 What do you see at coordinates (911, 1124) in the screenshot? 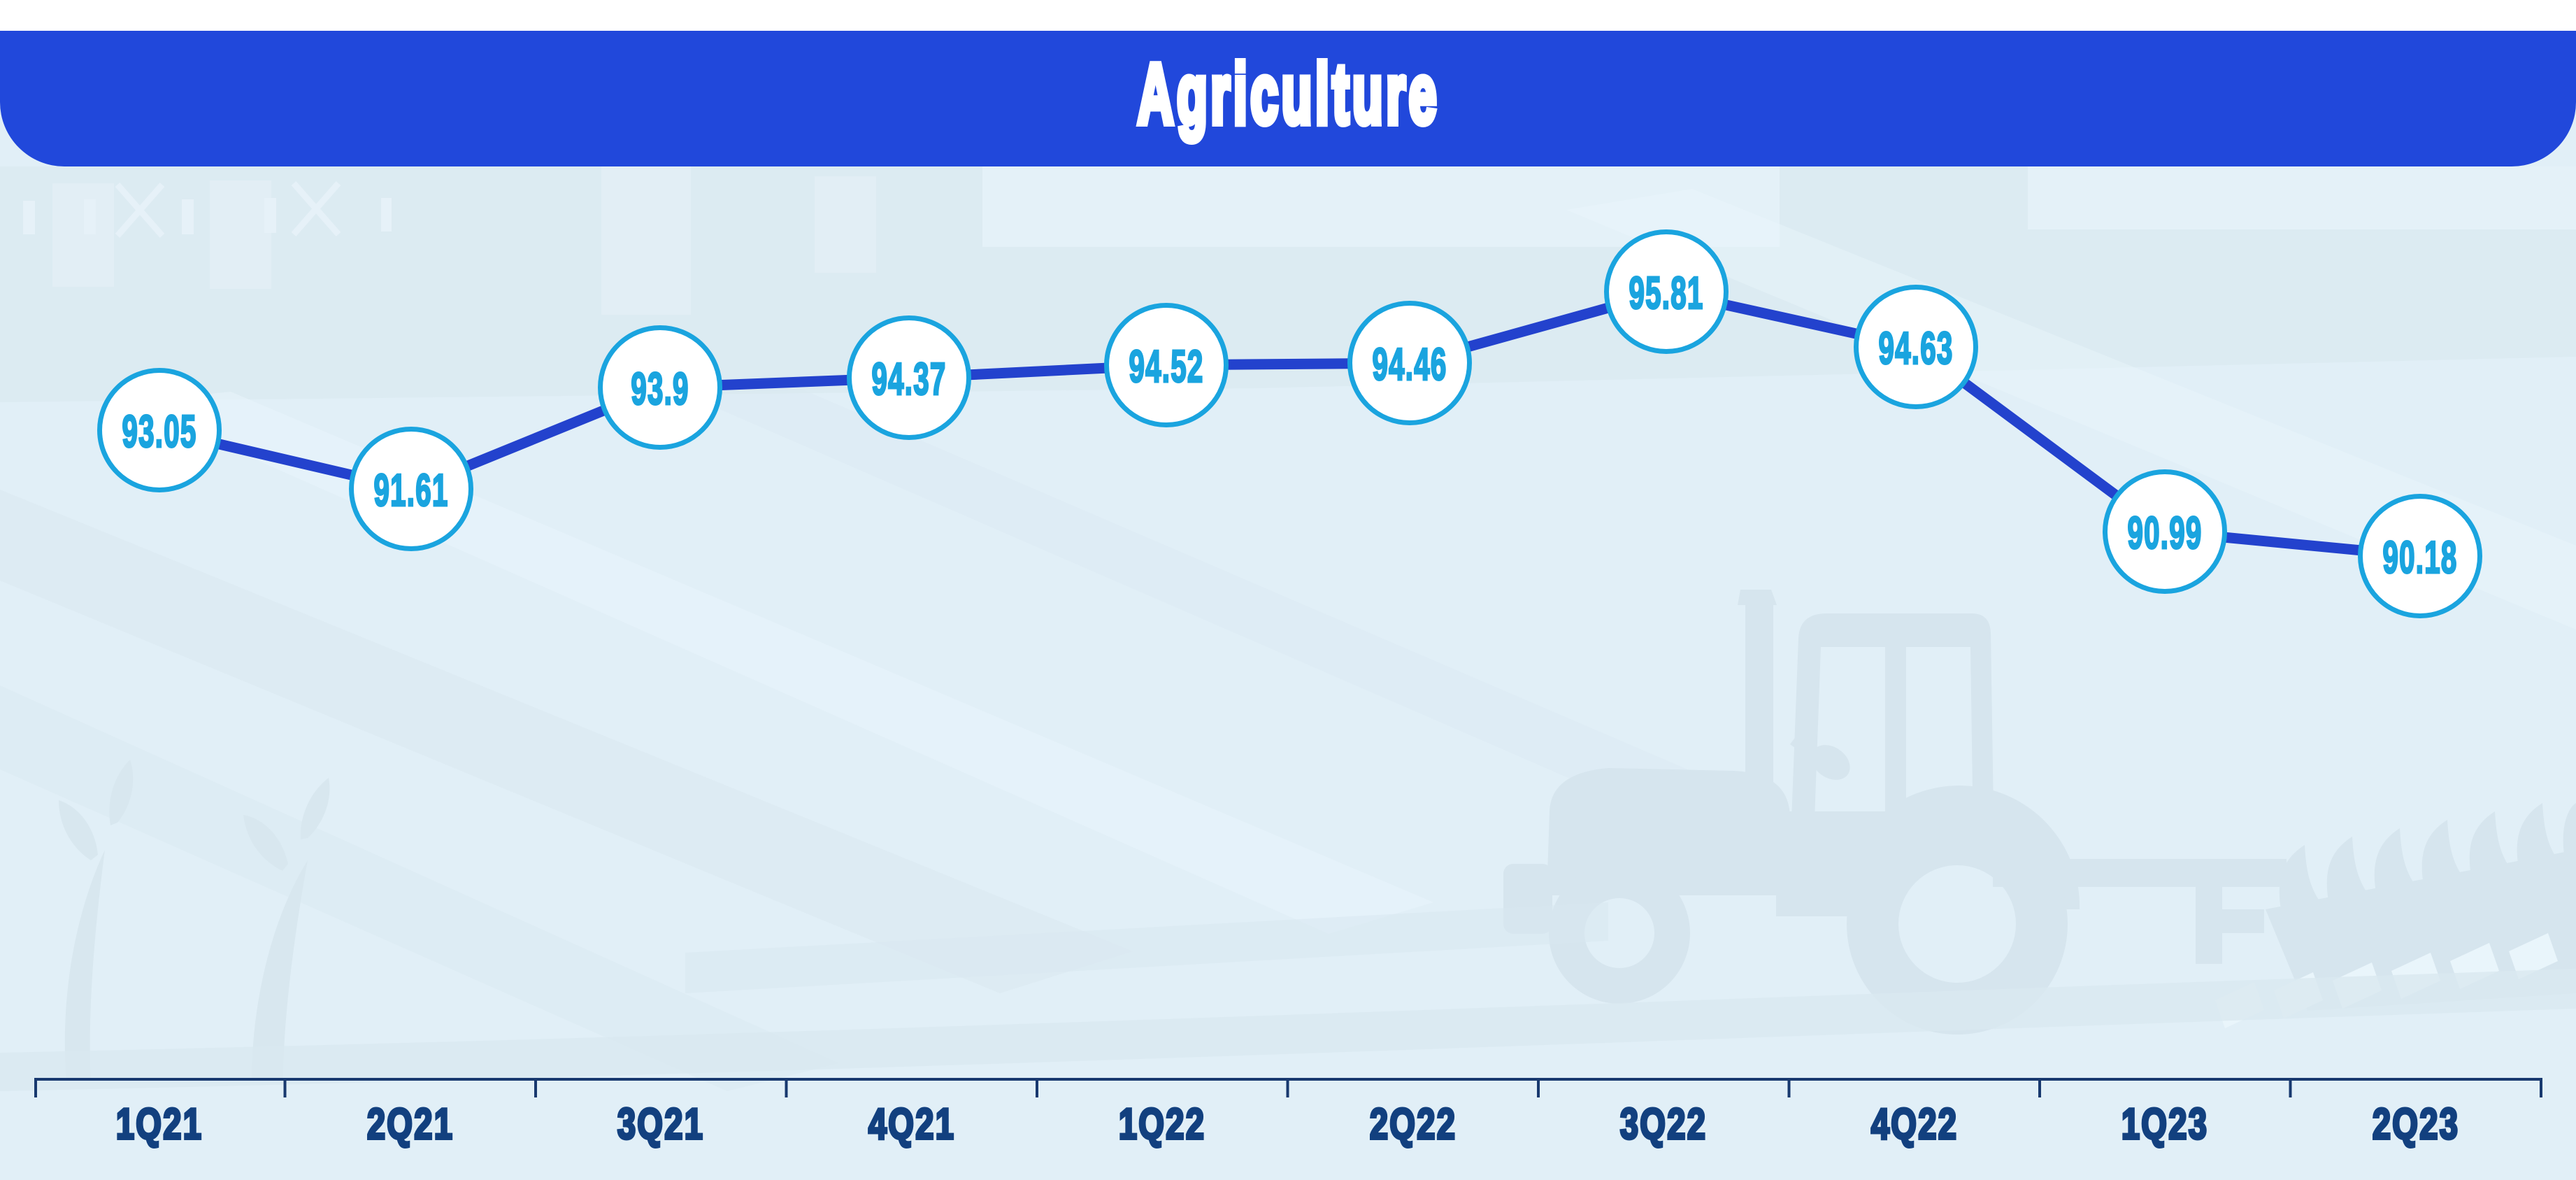
I see `svg-text: 4Q21` at bounding box center [911, 1124].